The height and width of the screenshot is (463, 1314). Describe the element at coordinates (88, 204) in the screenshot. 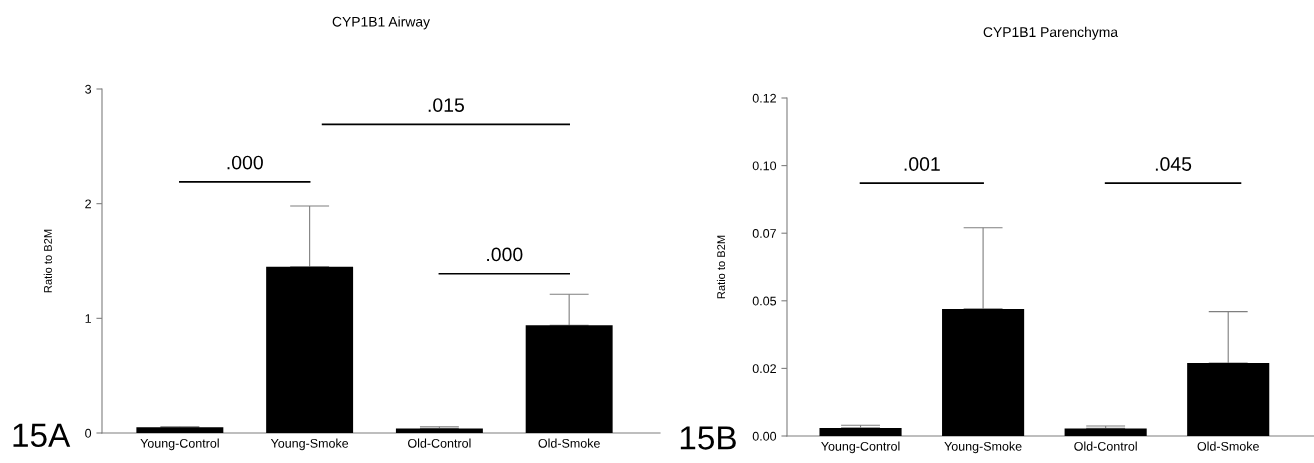

I see `y-tick-label: 2` at that location.